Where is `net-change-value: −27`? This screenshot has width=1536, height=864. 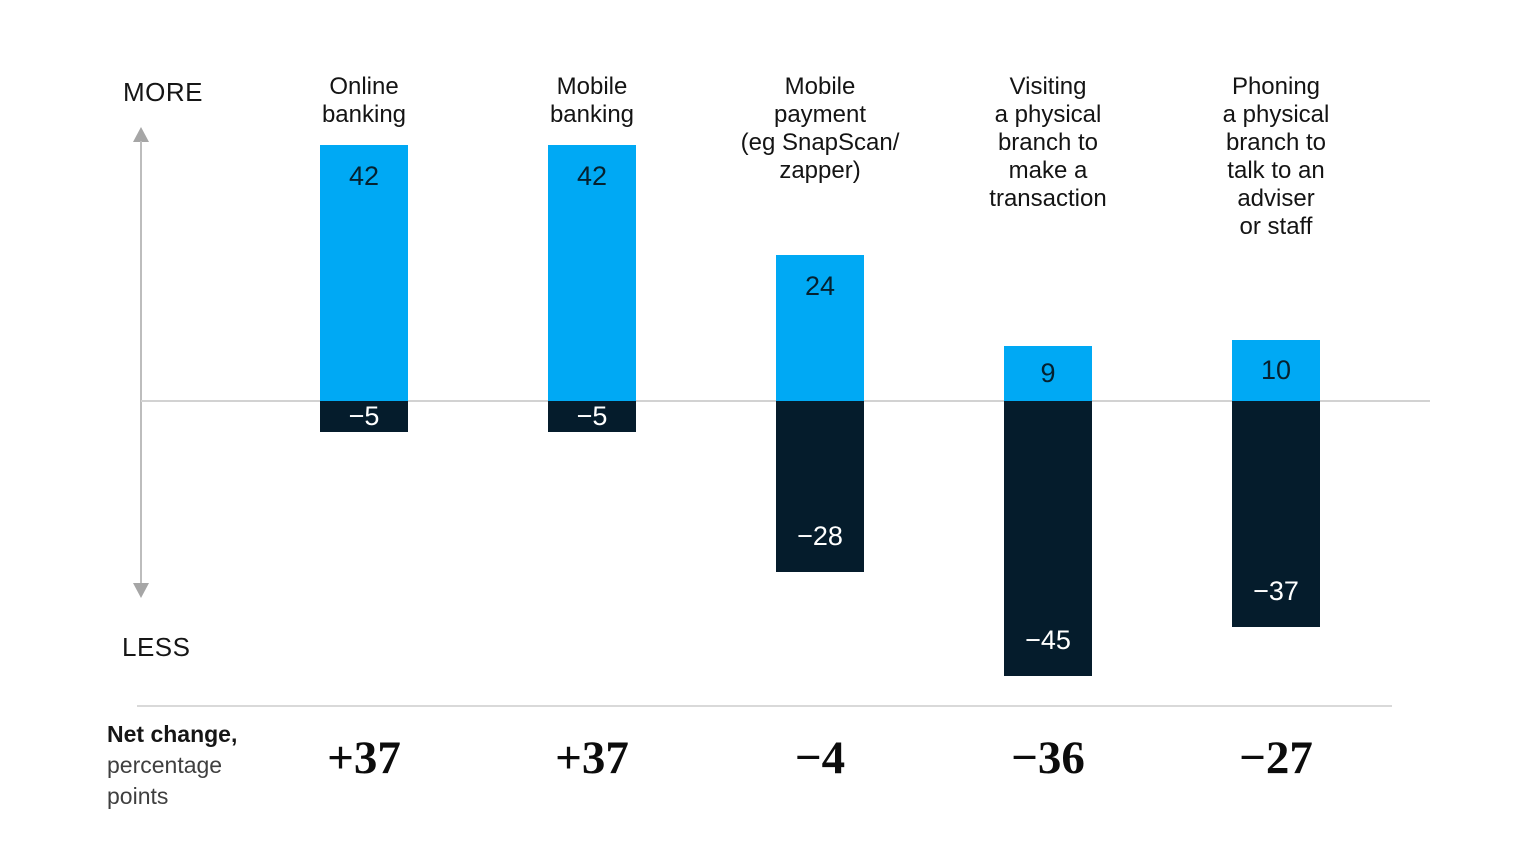
net-change-value: −27 is located at coordinates (1276, 758).